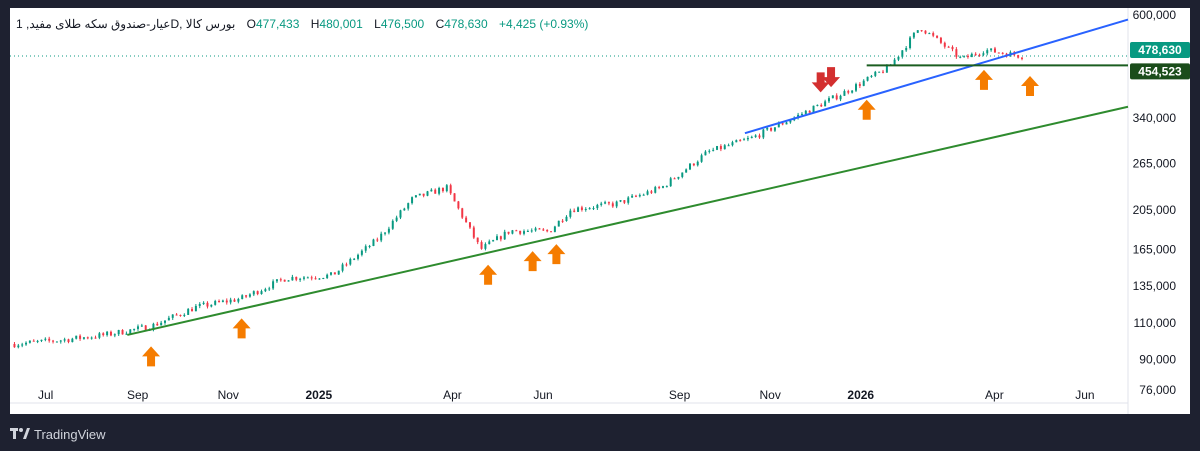  What do you see at coordinates (1084, 395) in the screenshot?
I see `x-tick-label: Jun` at bounding box center [1084, 395].